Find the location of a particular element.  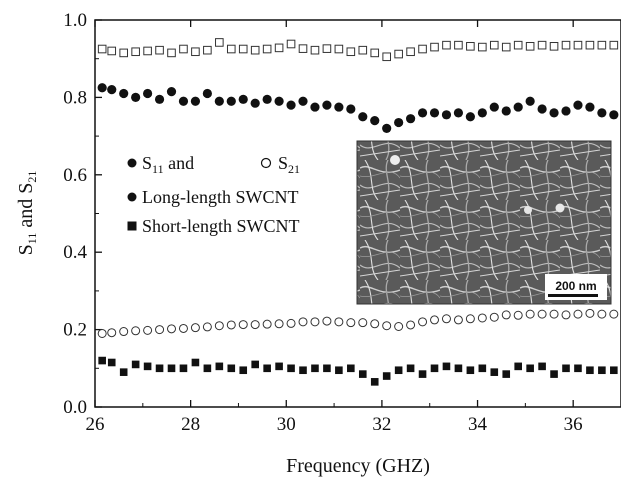

x-tick-label: 32 is located at coordinates (381, 424).